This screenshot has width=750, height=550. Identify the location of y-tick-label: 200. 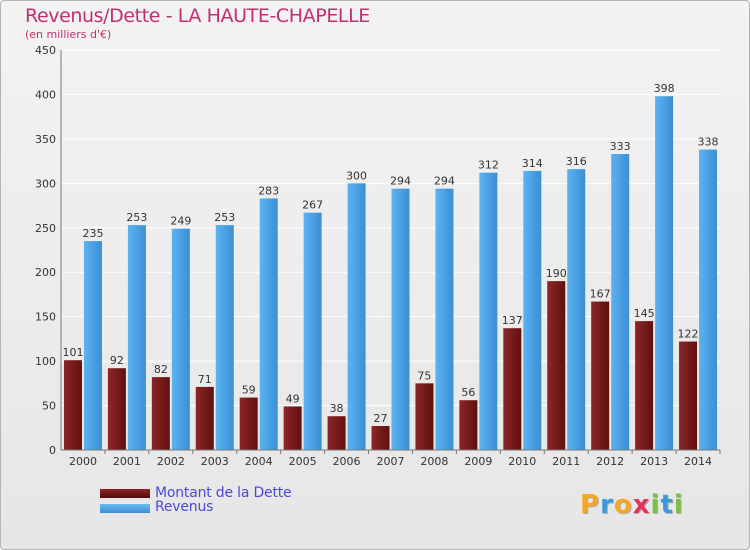
(45, 272).